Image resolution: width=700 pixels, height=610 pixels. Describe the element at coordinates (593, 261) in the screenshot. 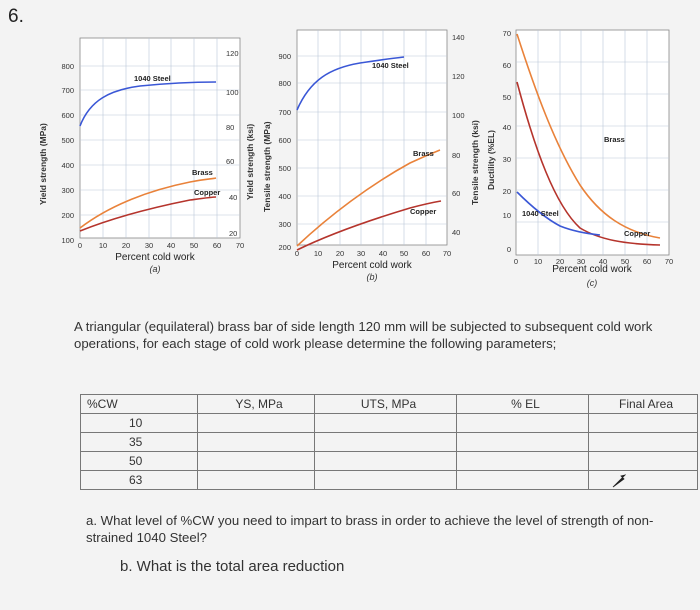

I see `chart-c-xticks: 0 10 20 30 40 50 60 70` at that location.